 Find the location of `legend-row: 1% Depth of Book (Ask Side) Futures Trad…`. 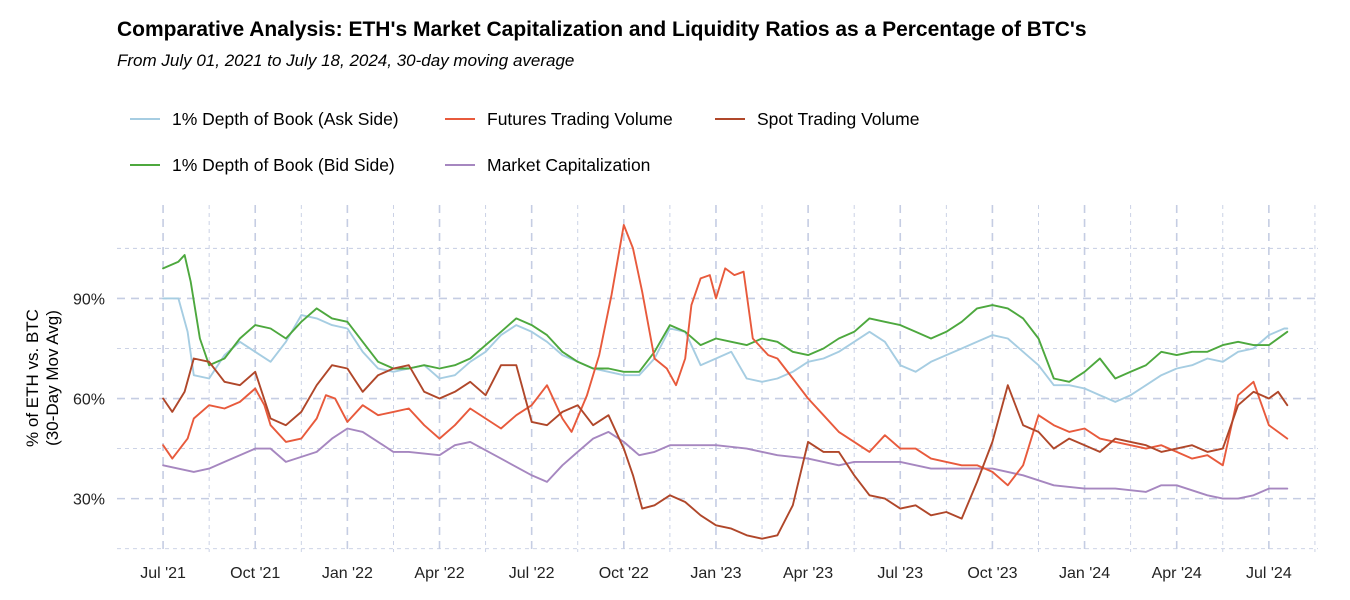

legend-row: 1% Depth of Book (Ask Side) Futures Trad… is located at coordinates (580, 119).